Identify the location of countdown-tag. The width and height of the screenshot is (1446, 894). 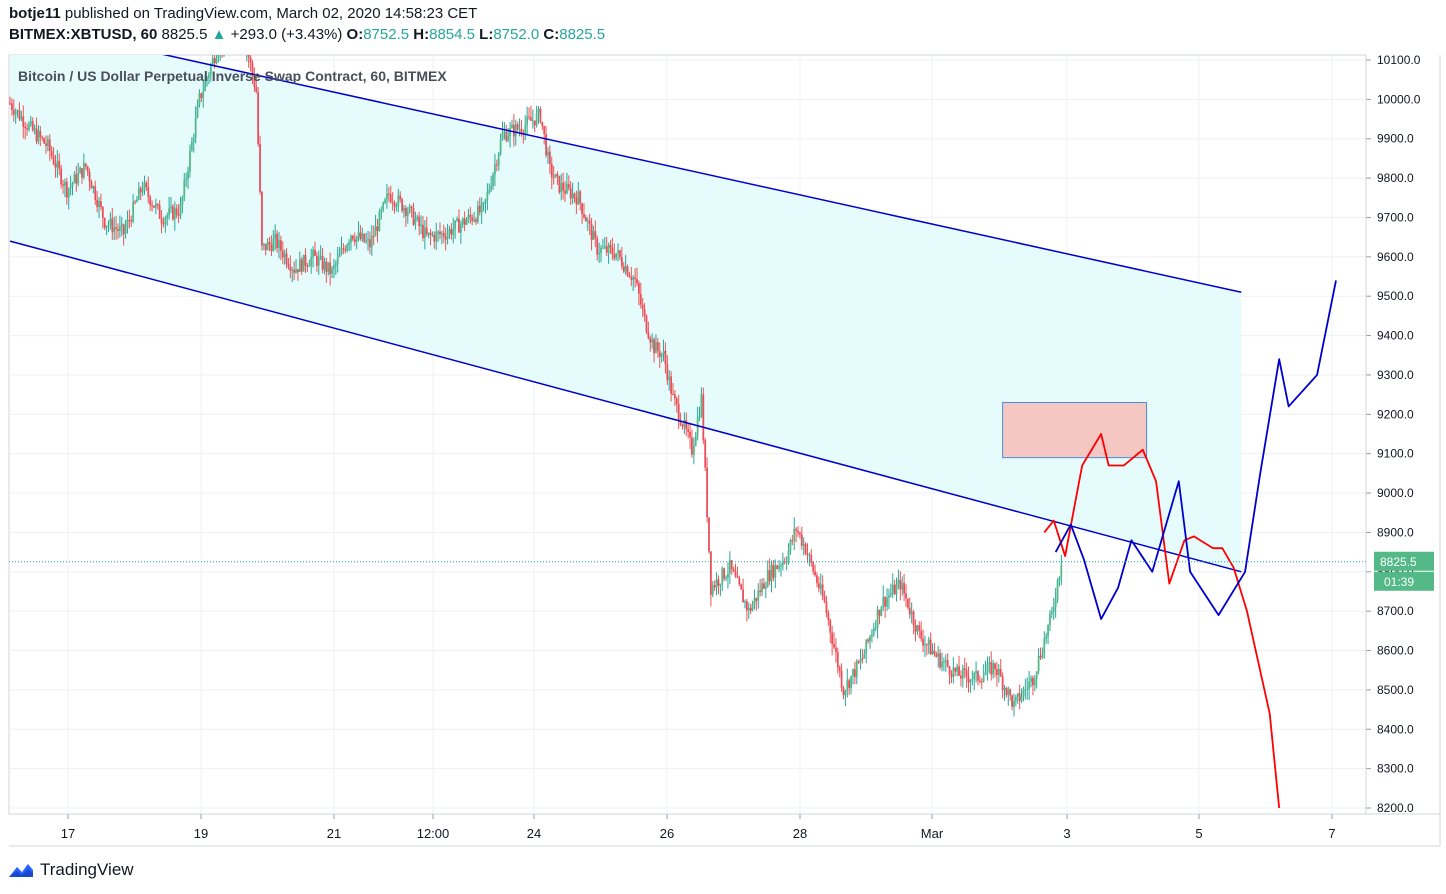
(1404, 581).